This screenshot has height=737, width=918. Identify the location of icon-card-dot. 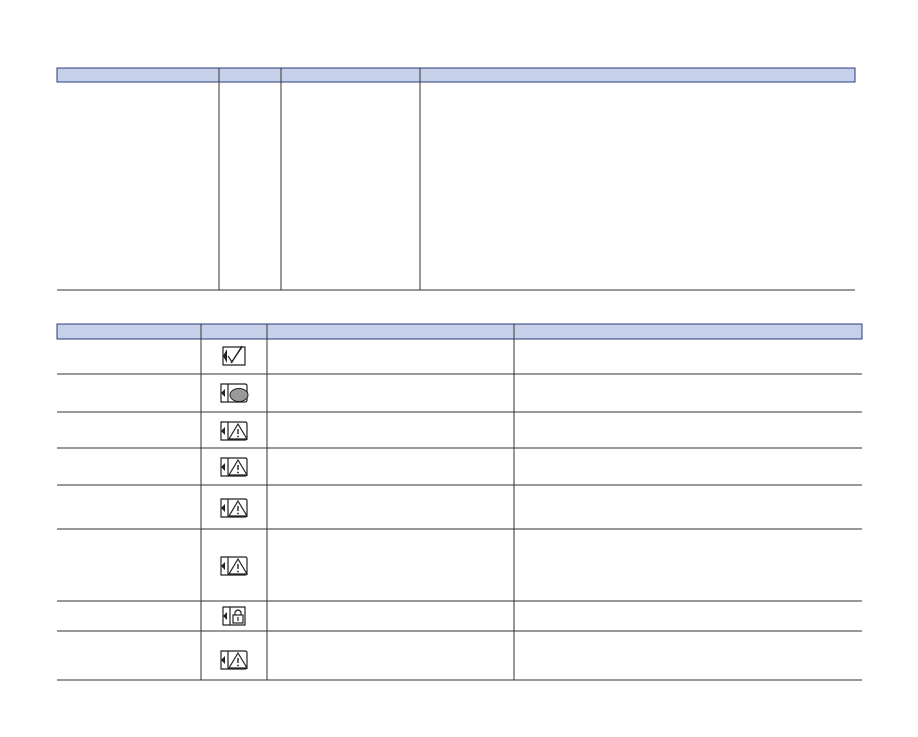
(234, 393).